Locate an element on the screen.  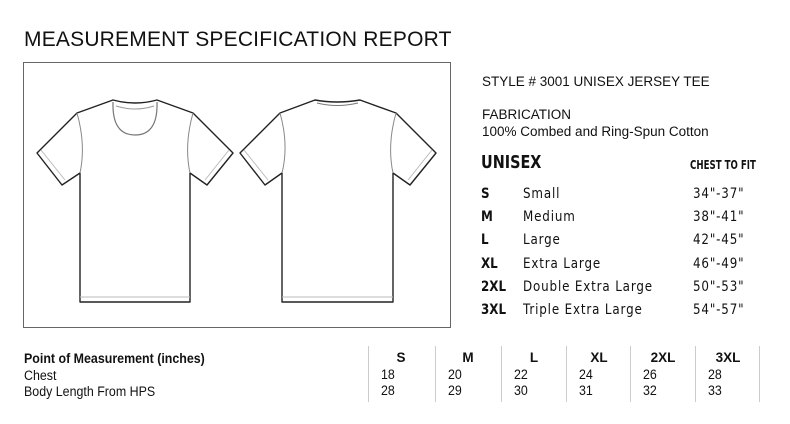
measurement-header: Point of Measurement (inches) is located at coordinates (114, 358).